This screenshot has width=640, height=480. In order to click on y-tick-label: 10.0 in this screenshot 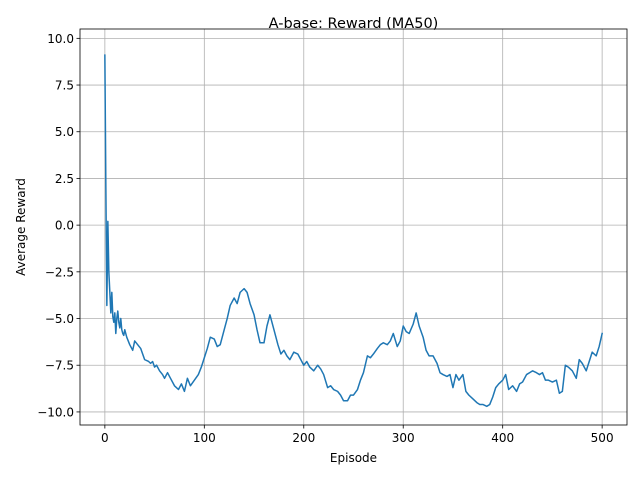, I will do `click(60, 39)`.